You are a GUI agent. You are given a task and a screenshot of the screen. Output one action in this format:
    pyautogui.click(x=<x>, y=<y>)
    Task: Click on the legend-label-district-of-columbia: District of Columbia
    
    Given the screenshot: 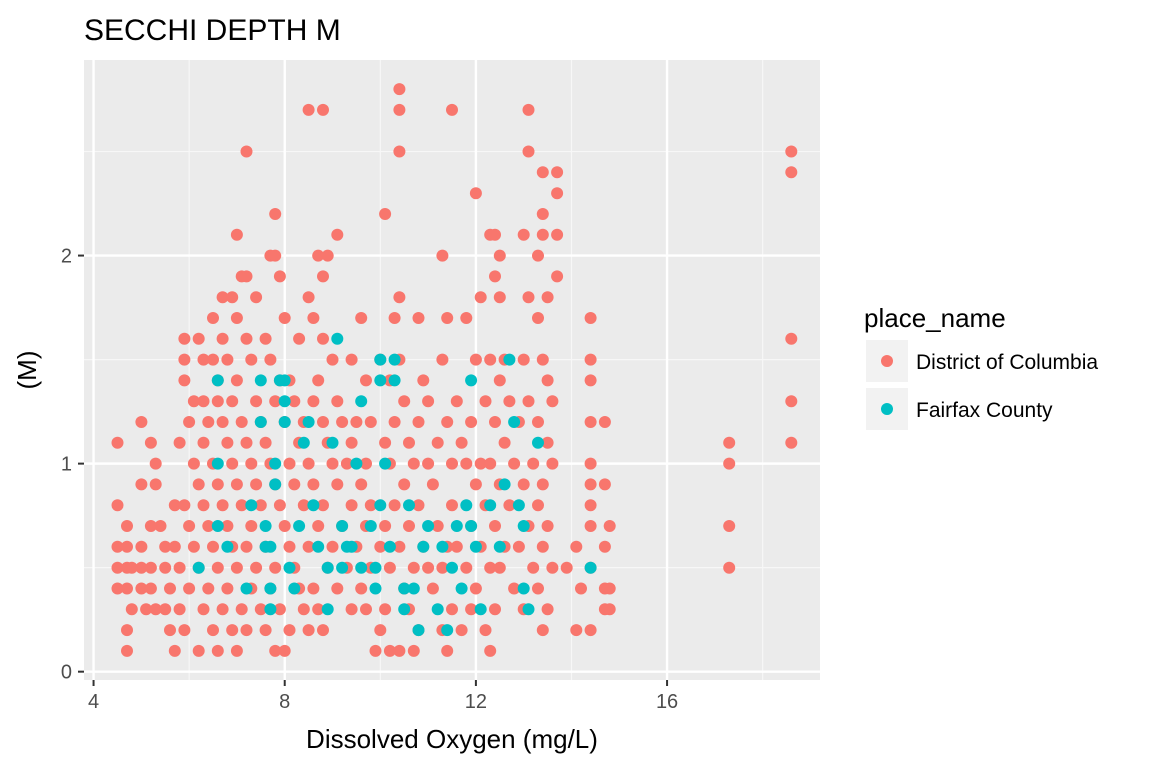 What is the action you would take?
    pyautogui.click(x=1007, y=362)
    